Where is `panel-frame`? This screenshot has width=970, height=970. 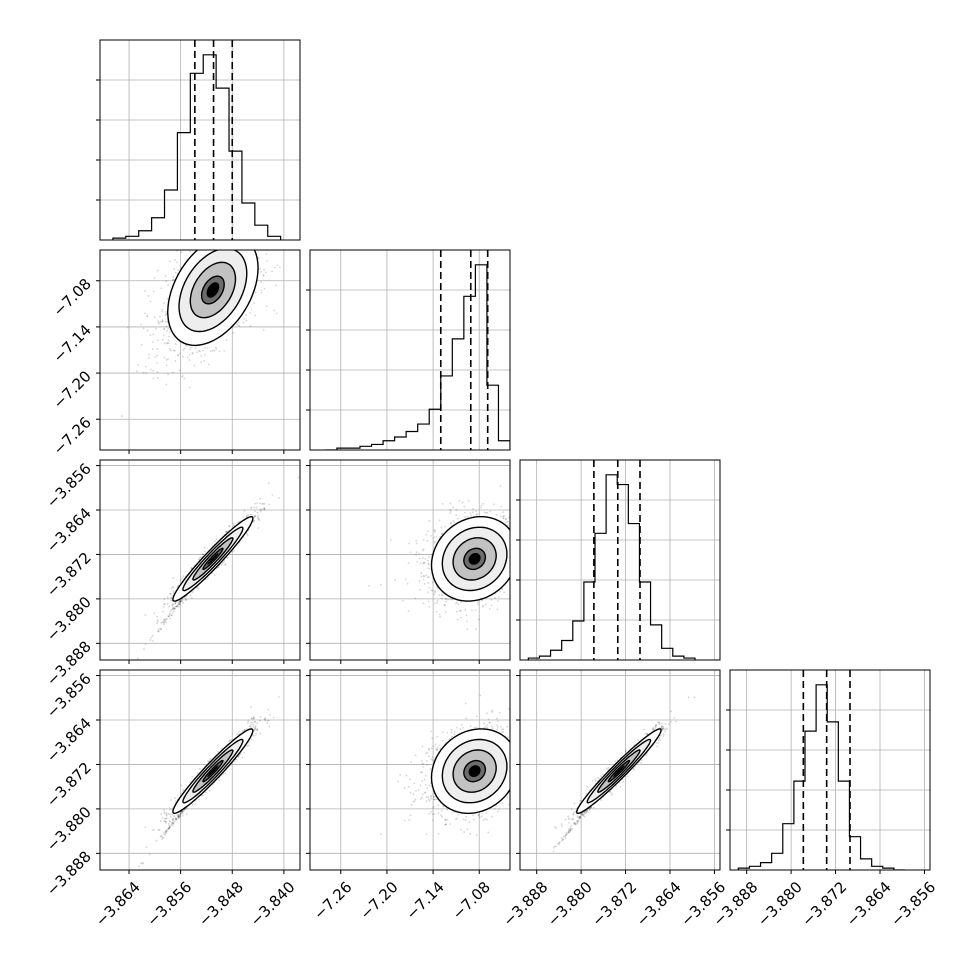 panel-frame is located at coordinates (200, 560).